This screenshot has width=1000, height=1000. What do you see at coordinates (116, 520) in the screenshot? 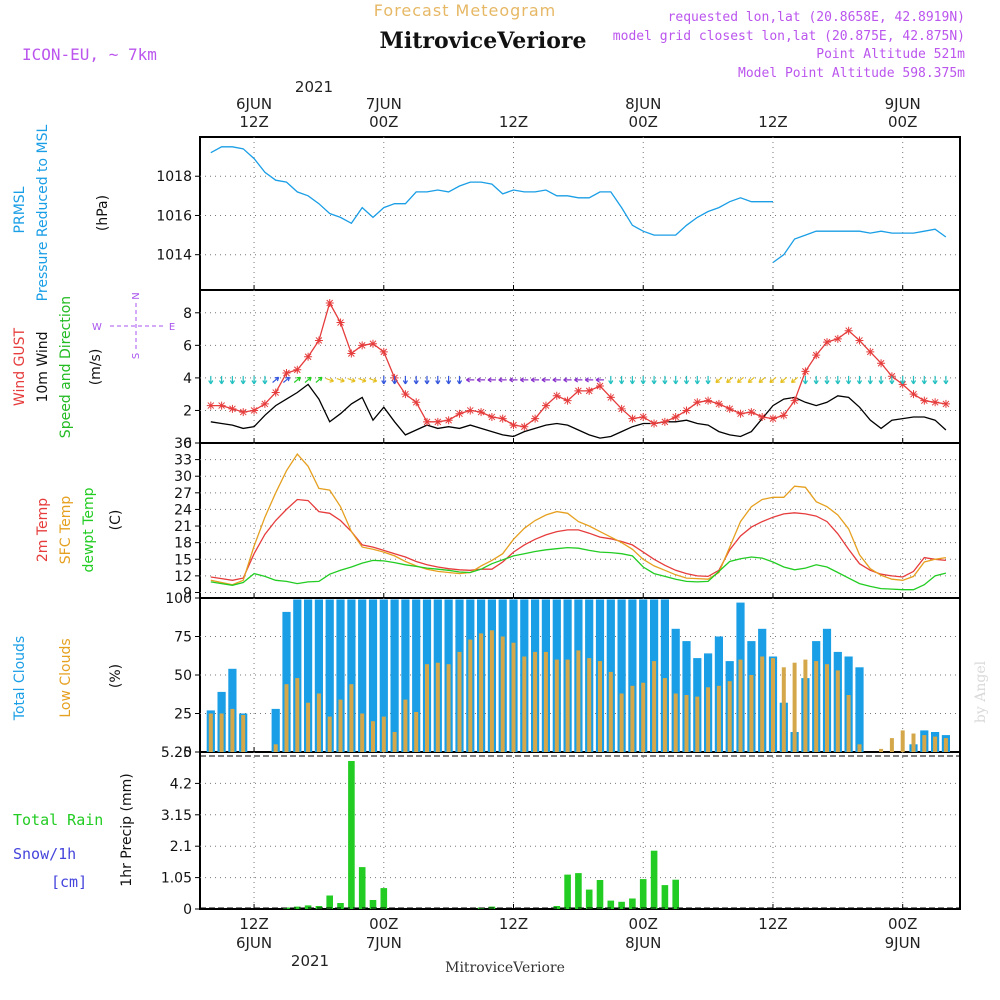
I see `temp-unit: (C)` at bounding box center [116, 520].